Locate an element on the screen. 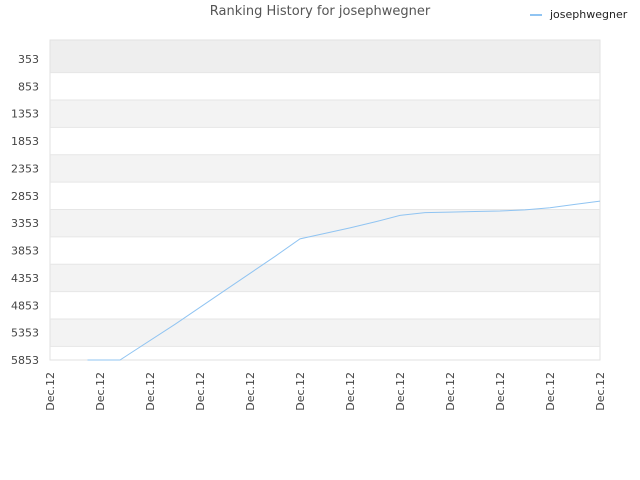  y-tick-label: 4353 is located at coordinates (25, 278).